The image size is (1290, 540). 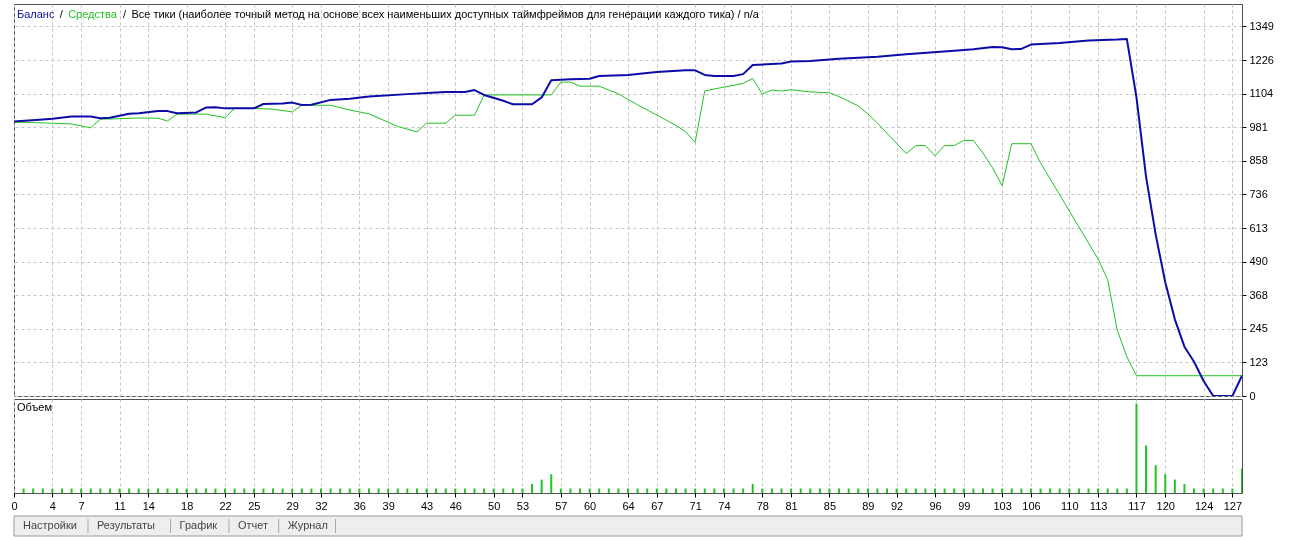 I want to click on x-tick-label: 57, so click(x=561, y=505).